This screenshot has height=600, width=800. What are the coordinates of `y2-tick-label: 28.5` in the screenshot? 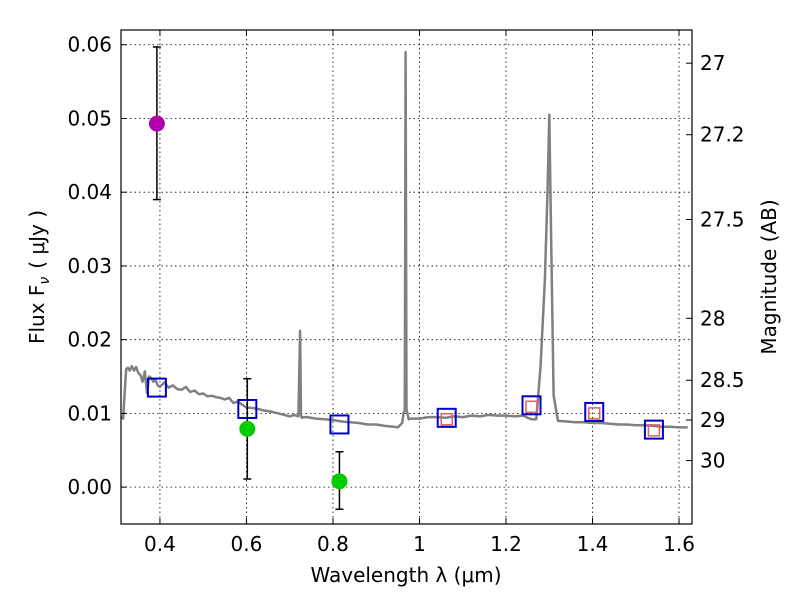 It's located at (722, 380).